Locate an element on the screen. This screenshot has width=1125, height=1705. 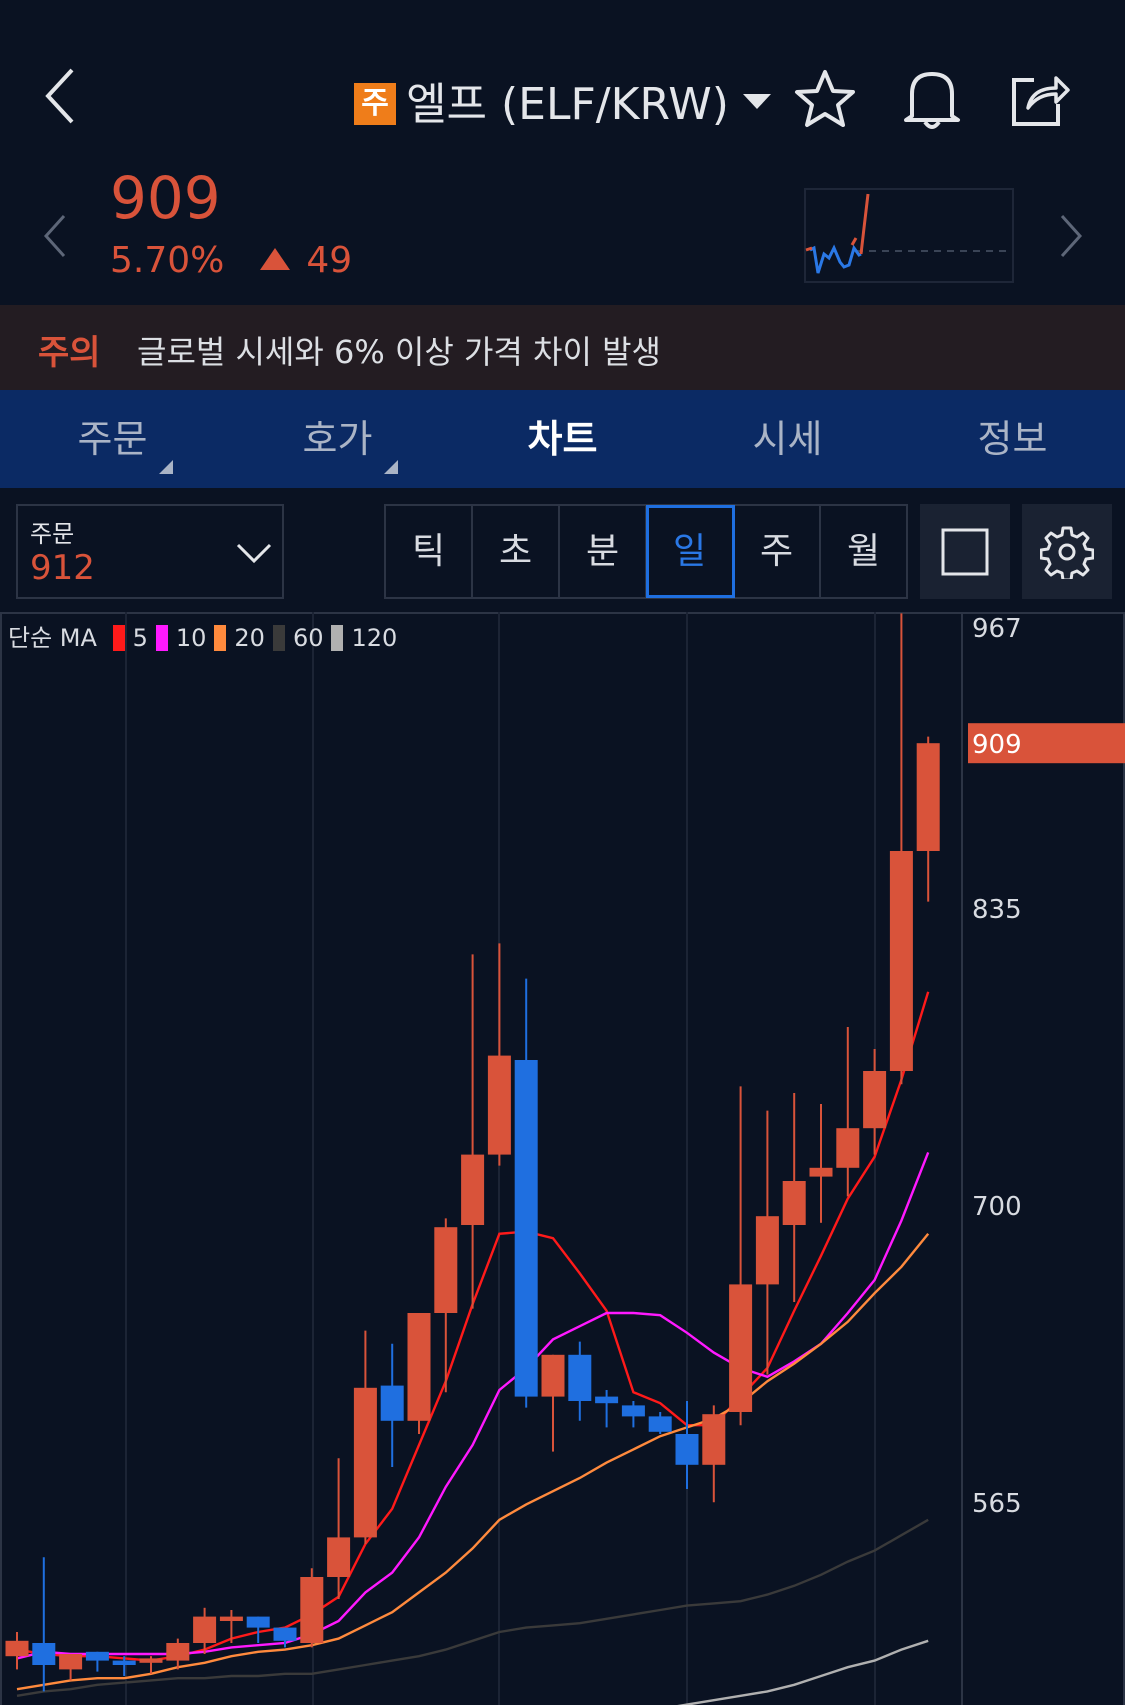
period-day: 일 is located at coordinates (690, 551).